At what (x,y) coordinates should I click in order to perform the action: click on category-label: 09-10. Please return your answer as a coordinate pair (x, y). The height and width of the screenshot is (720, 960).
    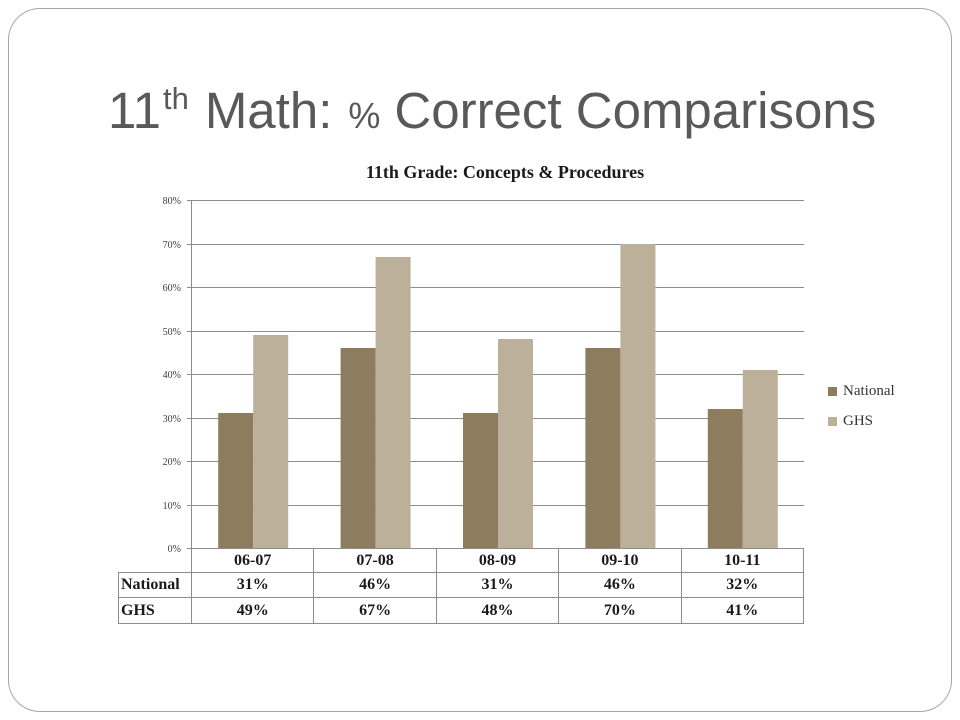
    Looking at the image, I should click on (620, 560).